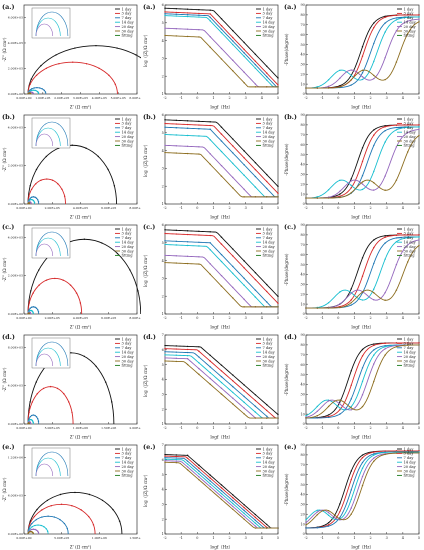  I want to click on legend-label-3: 7 day, so click(127, 18).